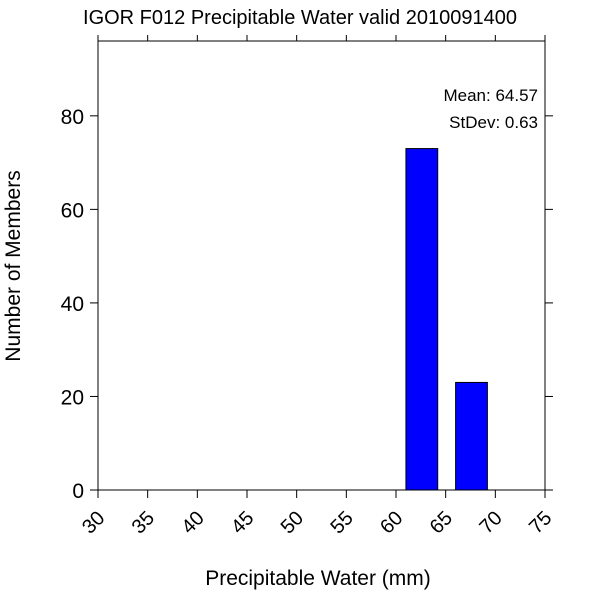 Image resolution: width=600 pixels, height=596 pixels. I want to click on y-tick-label-80: 80, so click(72, 117).